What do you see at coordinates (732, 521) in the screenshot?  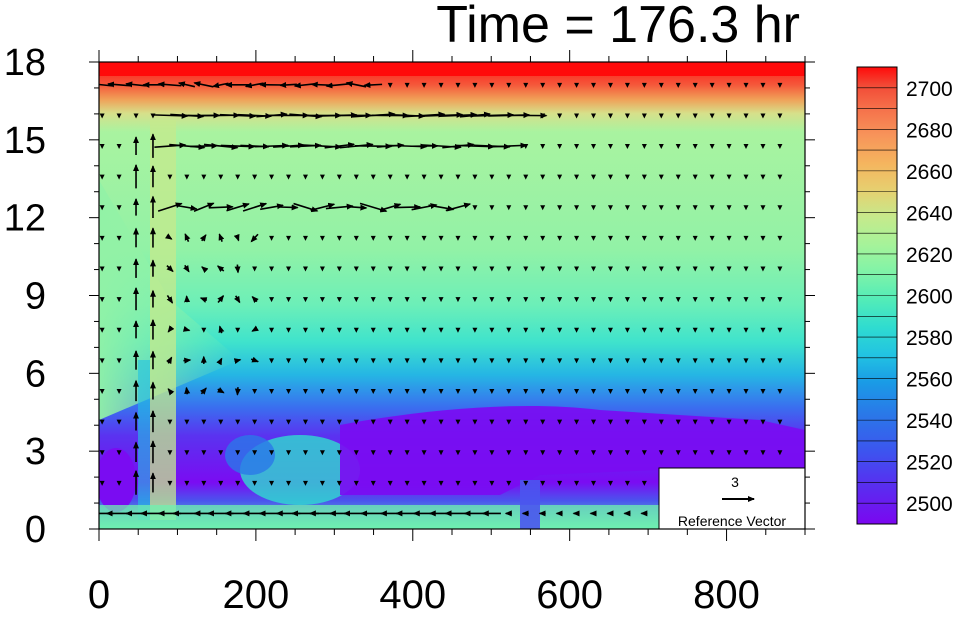 I see `reference-label: Reference Vector` at bounding box center [732, 521].